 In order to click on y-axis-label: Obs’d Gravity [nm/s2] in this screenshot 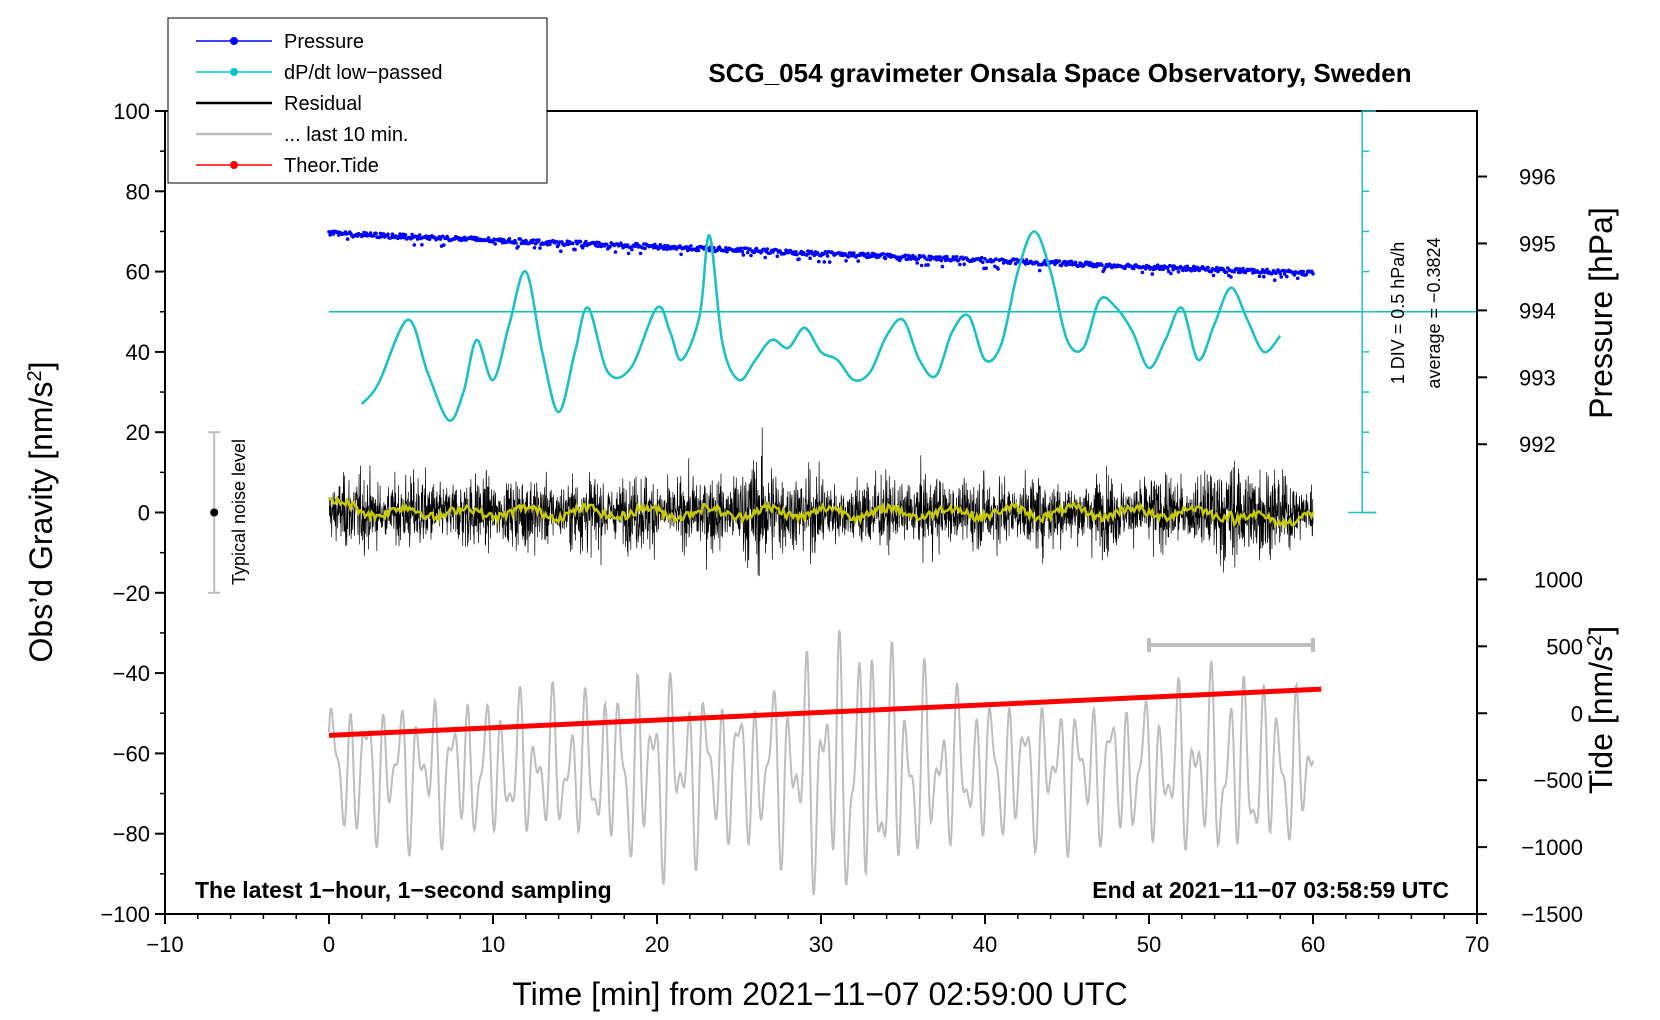, I will do `click(41, 512)`.